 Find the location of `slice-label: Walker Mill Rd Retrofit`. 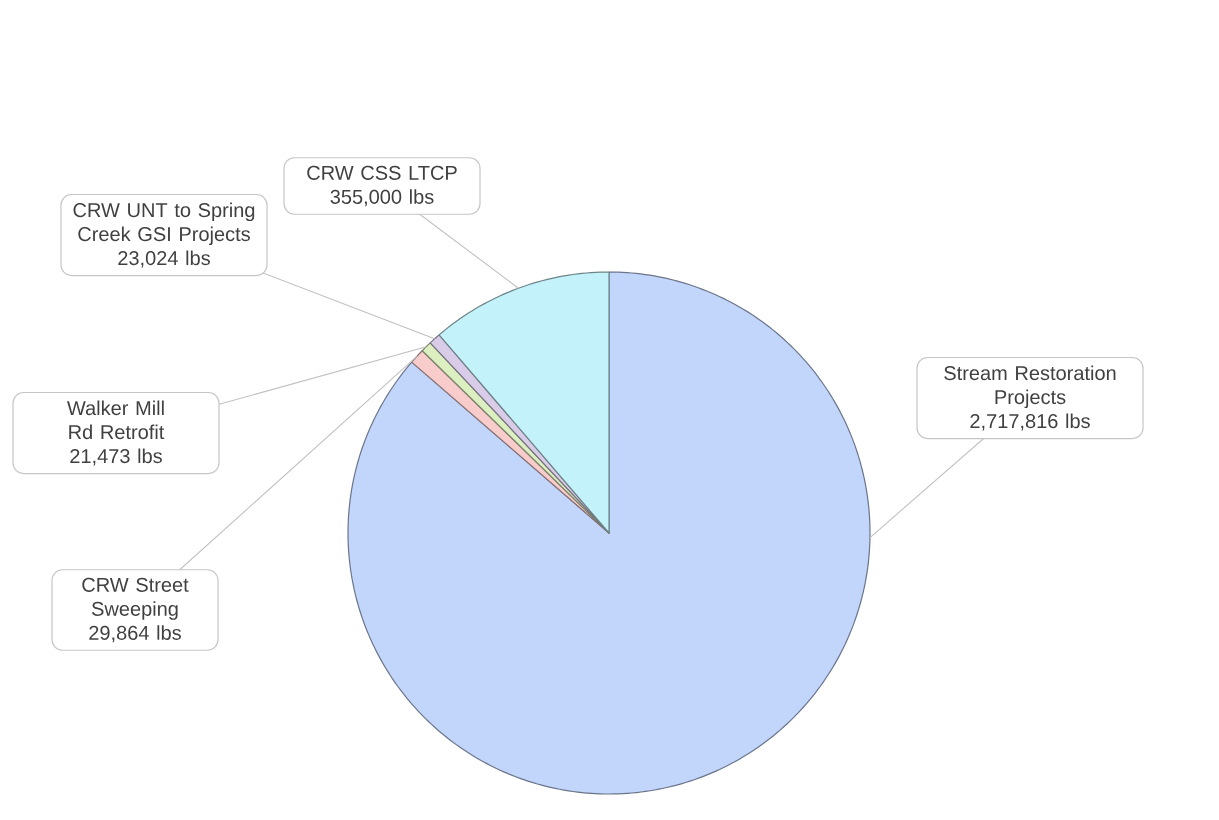

slice-label: Walker Mill Rd Retrofit is located at coordinates (116, 420).